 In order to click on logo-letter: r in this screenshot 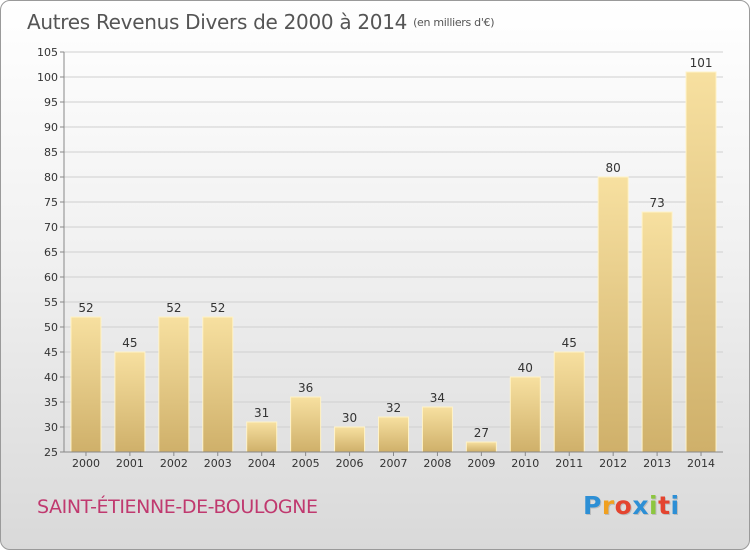, I will do `click(608, 505)`.